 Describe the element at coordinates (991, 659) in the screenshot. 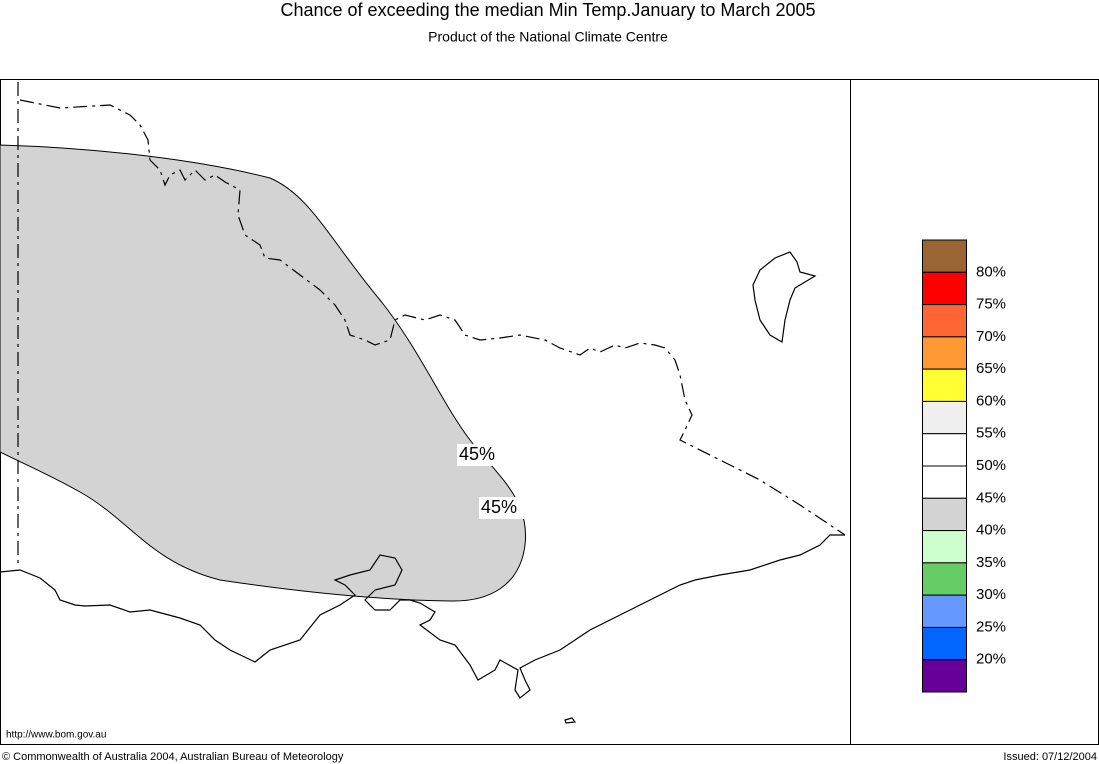

I see `legend-label: 20%` at that location.